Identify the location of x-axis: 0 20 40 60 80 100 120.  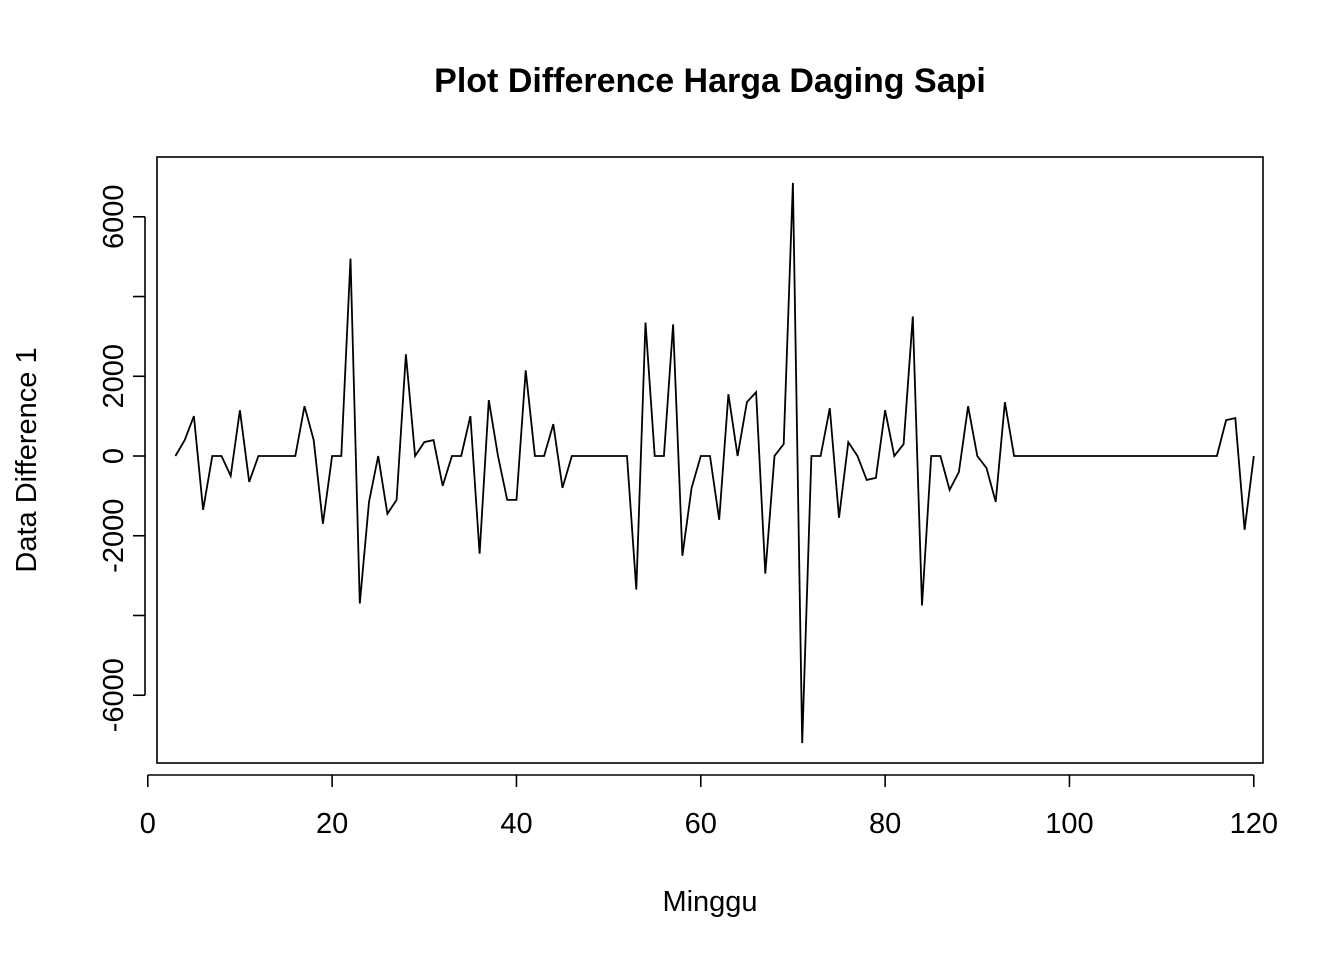
(709, 807).